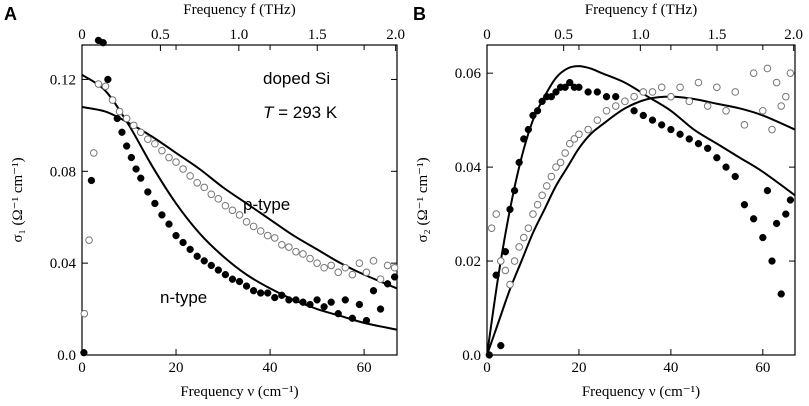  I want to click on x-tick-label-b-1: 20, so click(578, 368).